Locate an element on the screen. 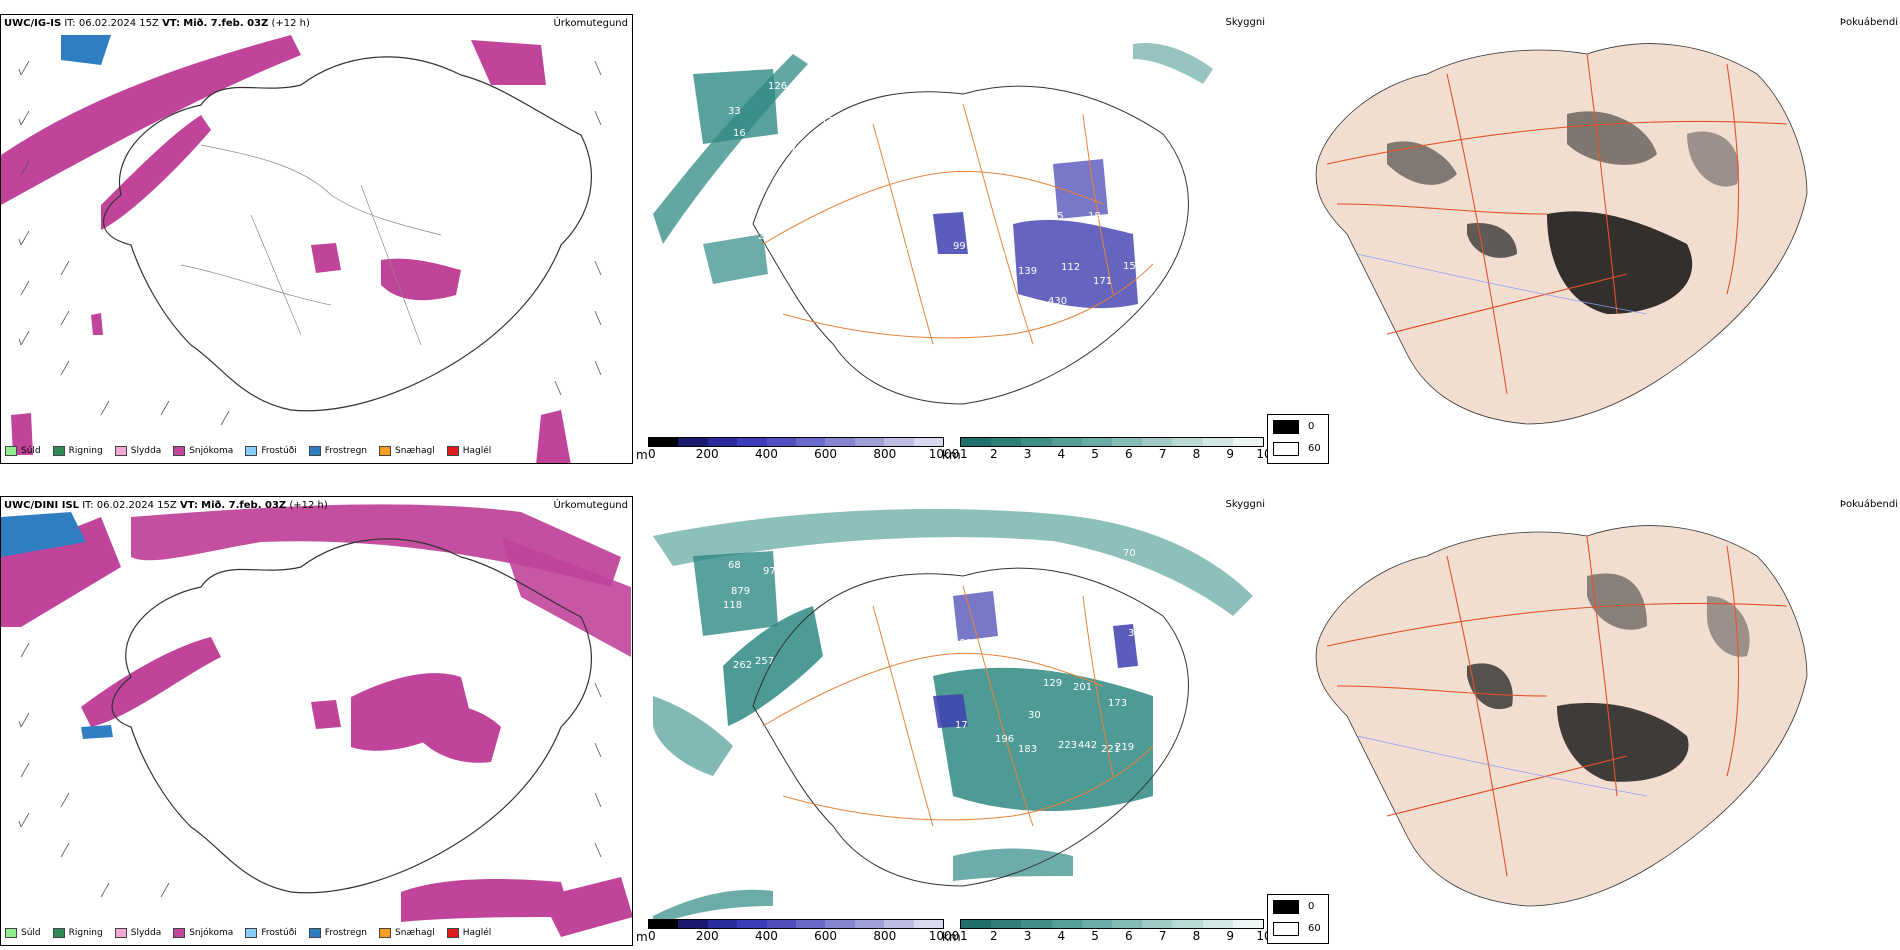 The image size is (1900, 950). svg-text: 118 is located at coordinates (732, 605).